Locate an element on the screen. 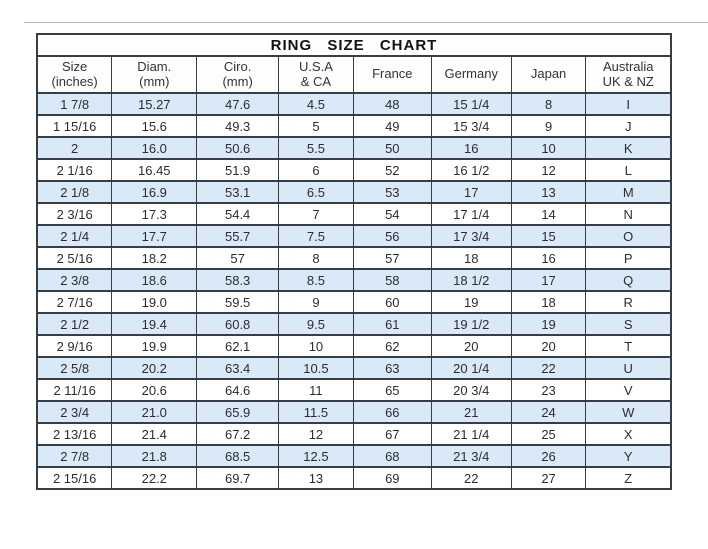  cell: 69.7 is located at coordinates (238, 478).